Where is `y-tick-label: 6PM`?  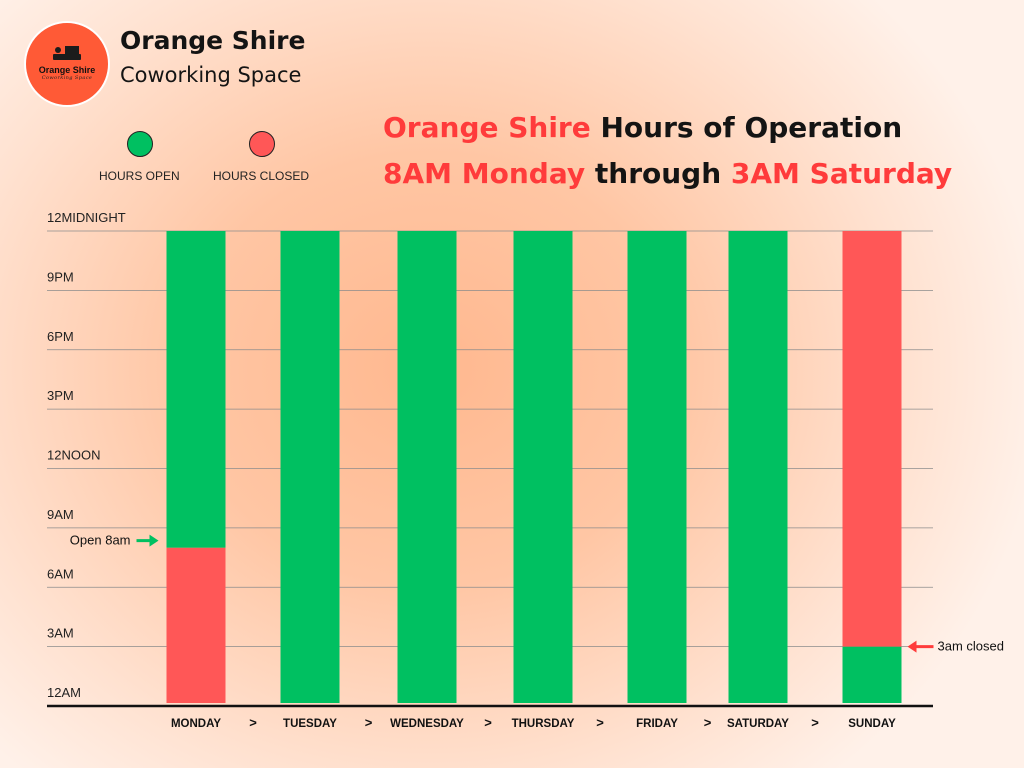
y-tick-label: 6PM is located at coordinates (60, 336).